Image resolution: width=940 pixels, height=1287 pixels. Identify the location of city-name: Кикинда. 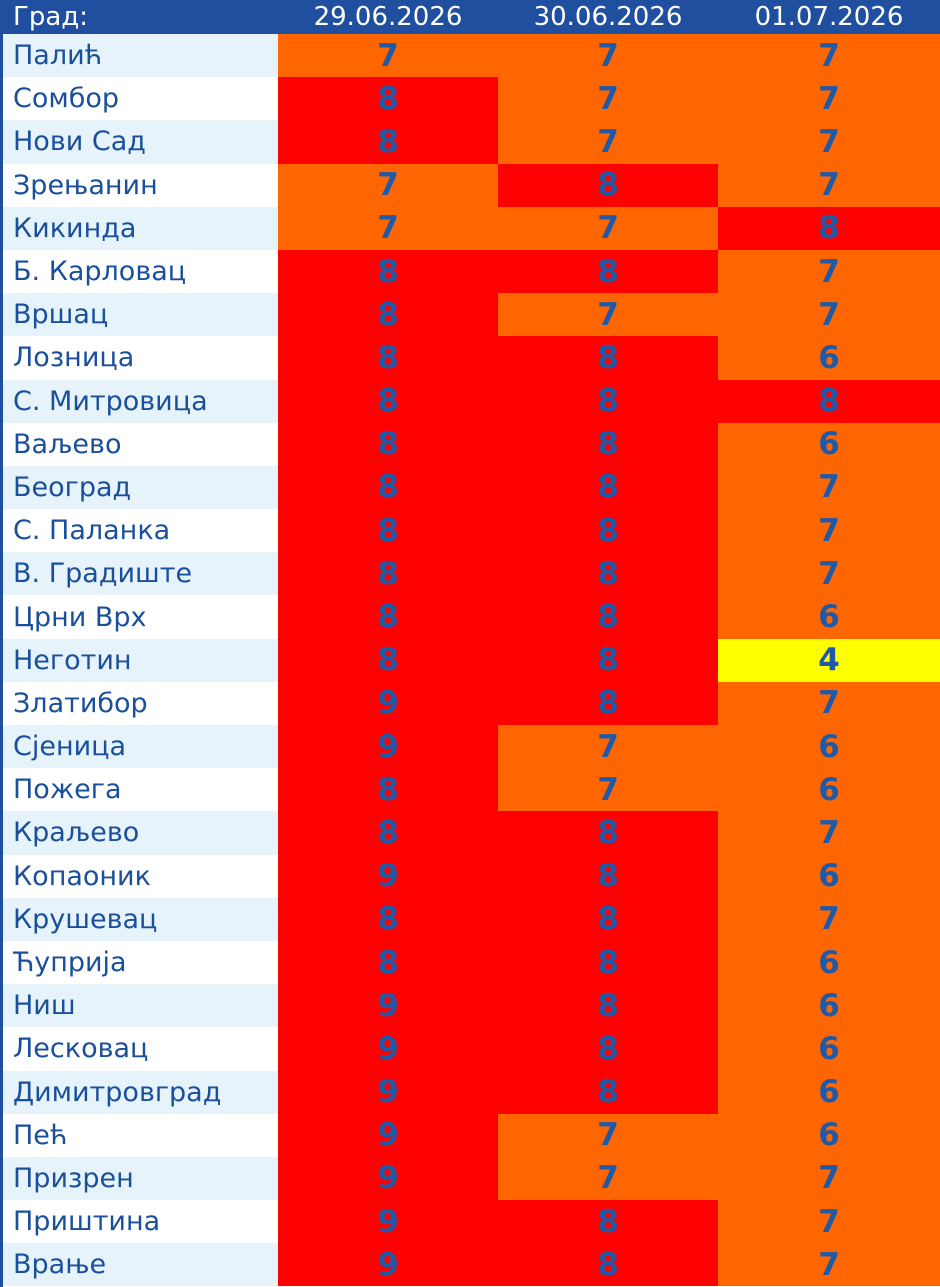
(140, 228).